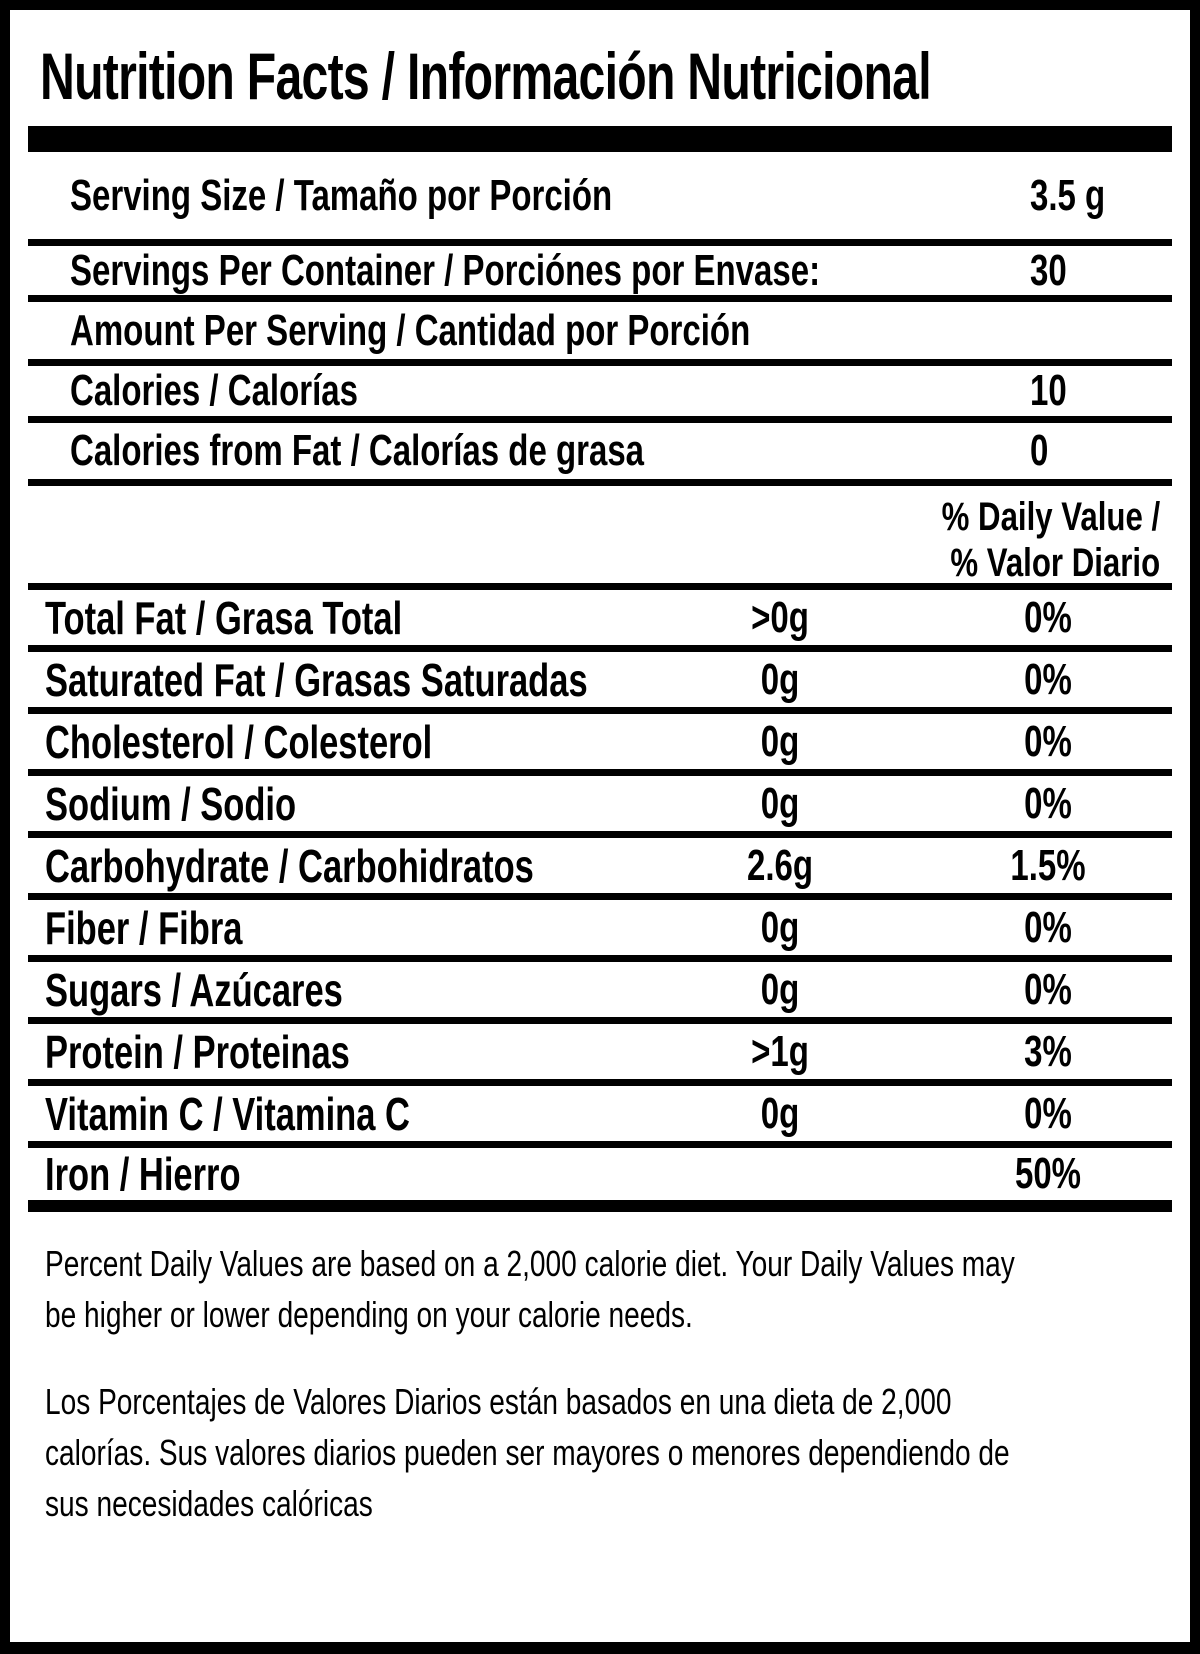  I want to click on nutrient-percent: 3%, so click(1048, 1051).